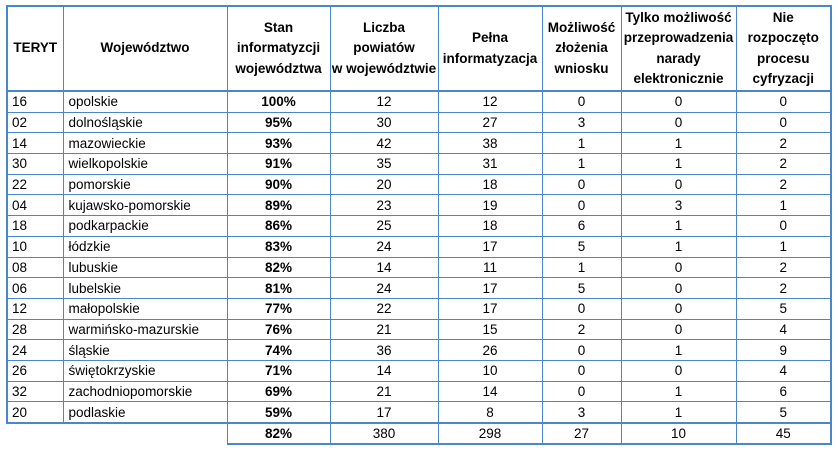 The image size is (836, 452). What do you see at coordinates (384, 433) in the screenshot?
I see `totals-cell: 380` at bounding box center [384, 433].